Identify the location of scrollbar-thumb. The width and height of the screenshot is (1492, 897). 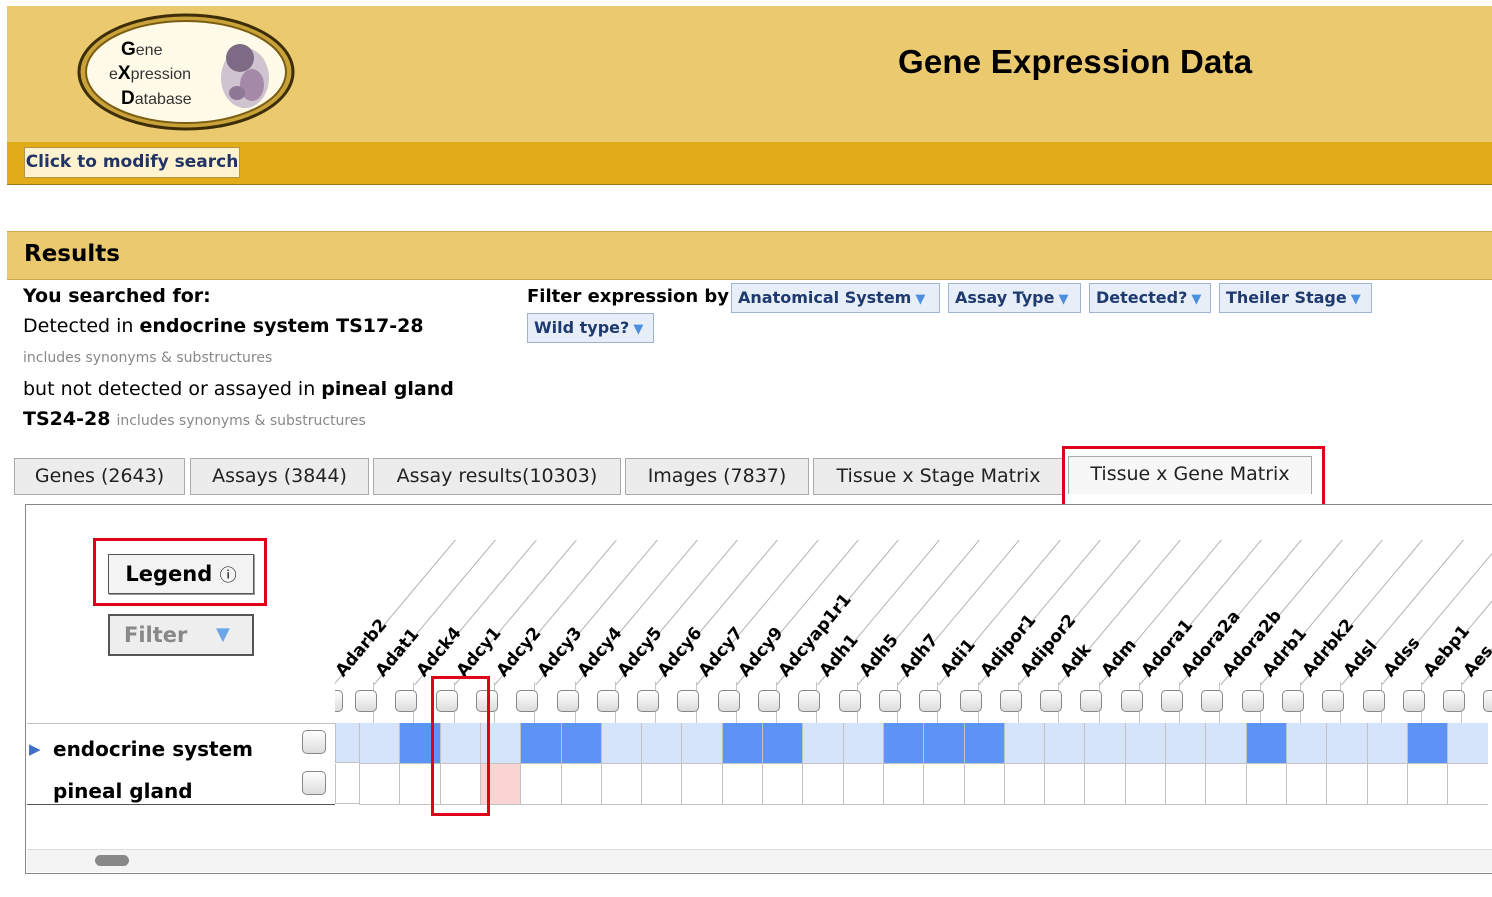
(112, 860).